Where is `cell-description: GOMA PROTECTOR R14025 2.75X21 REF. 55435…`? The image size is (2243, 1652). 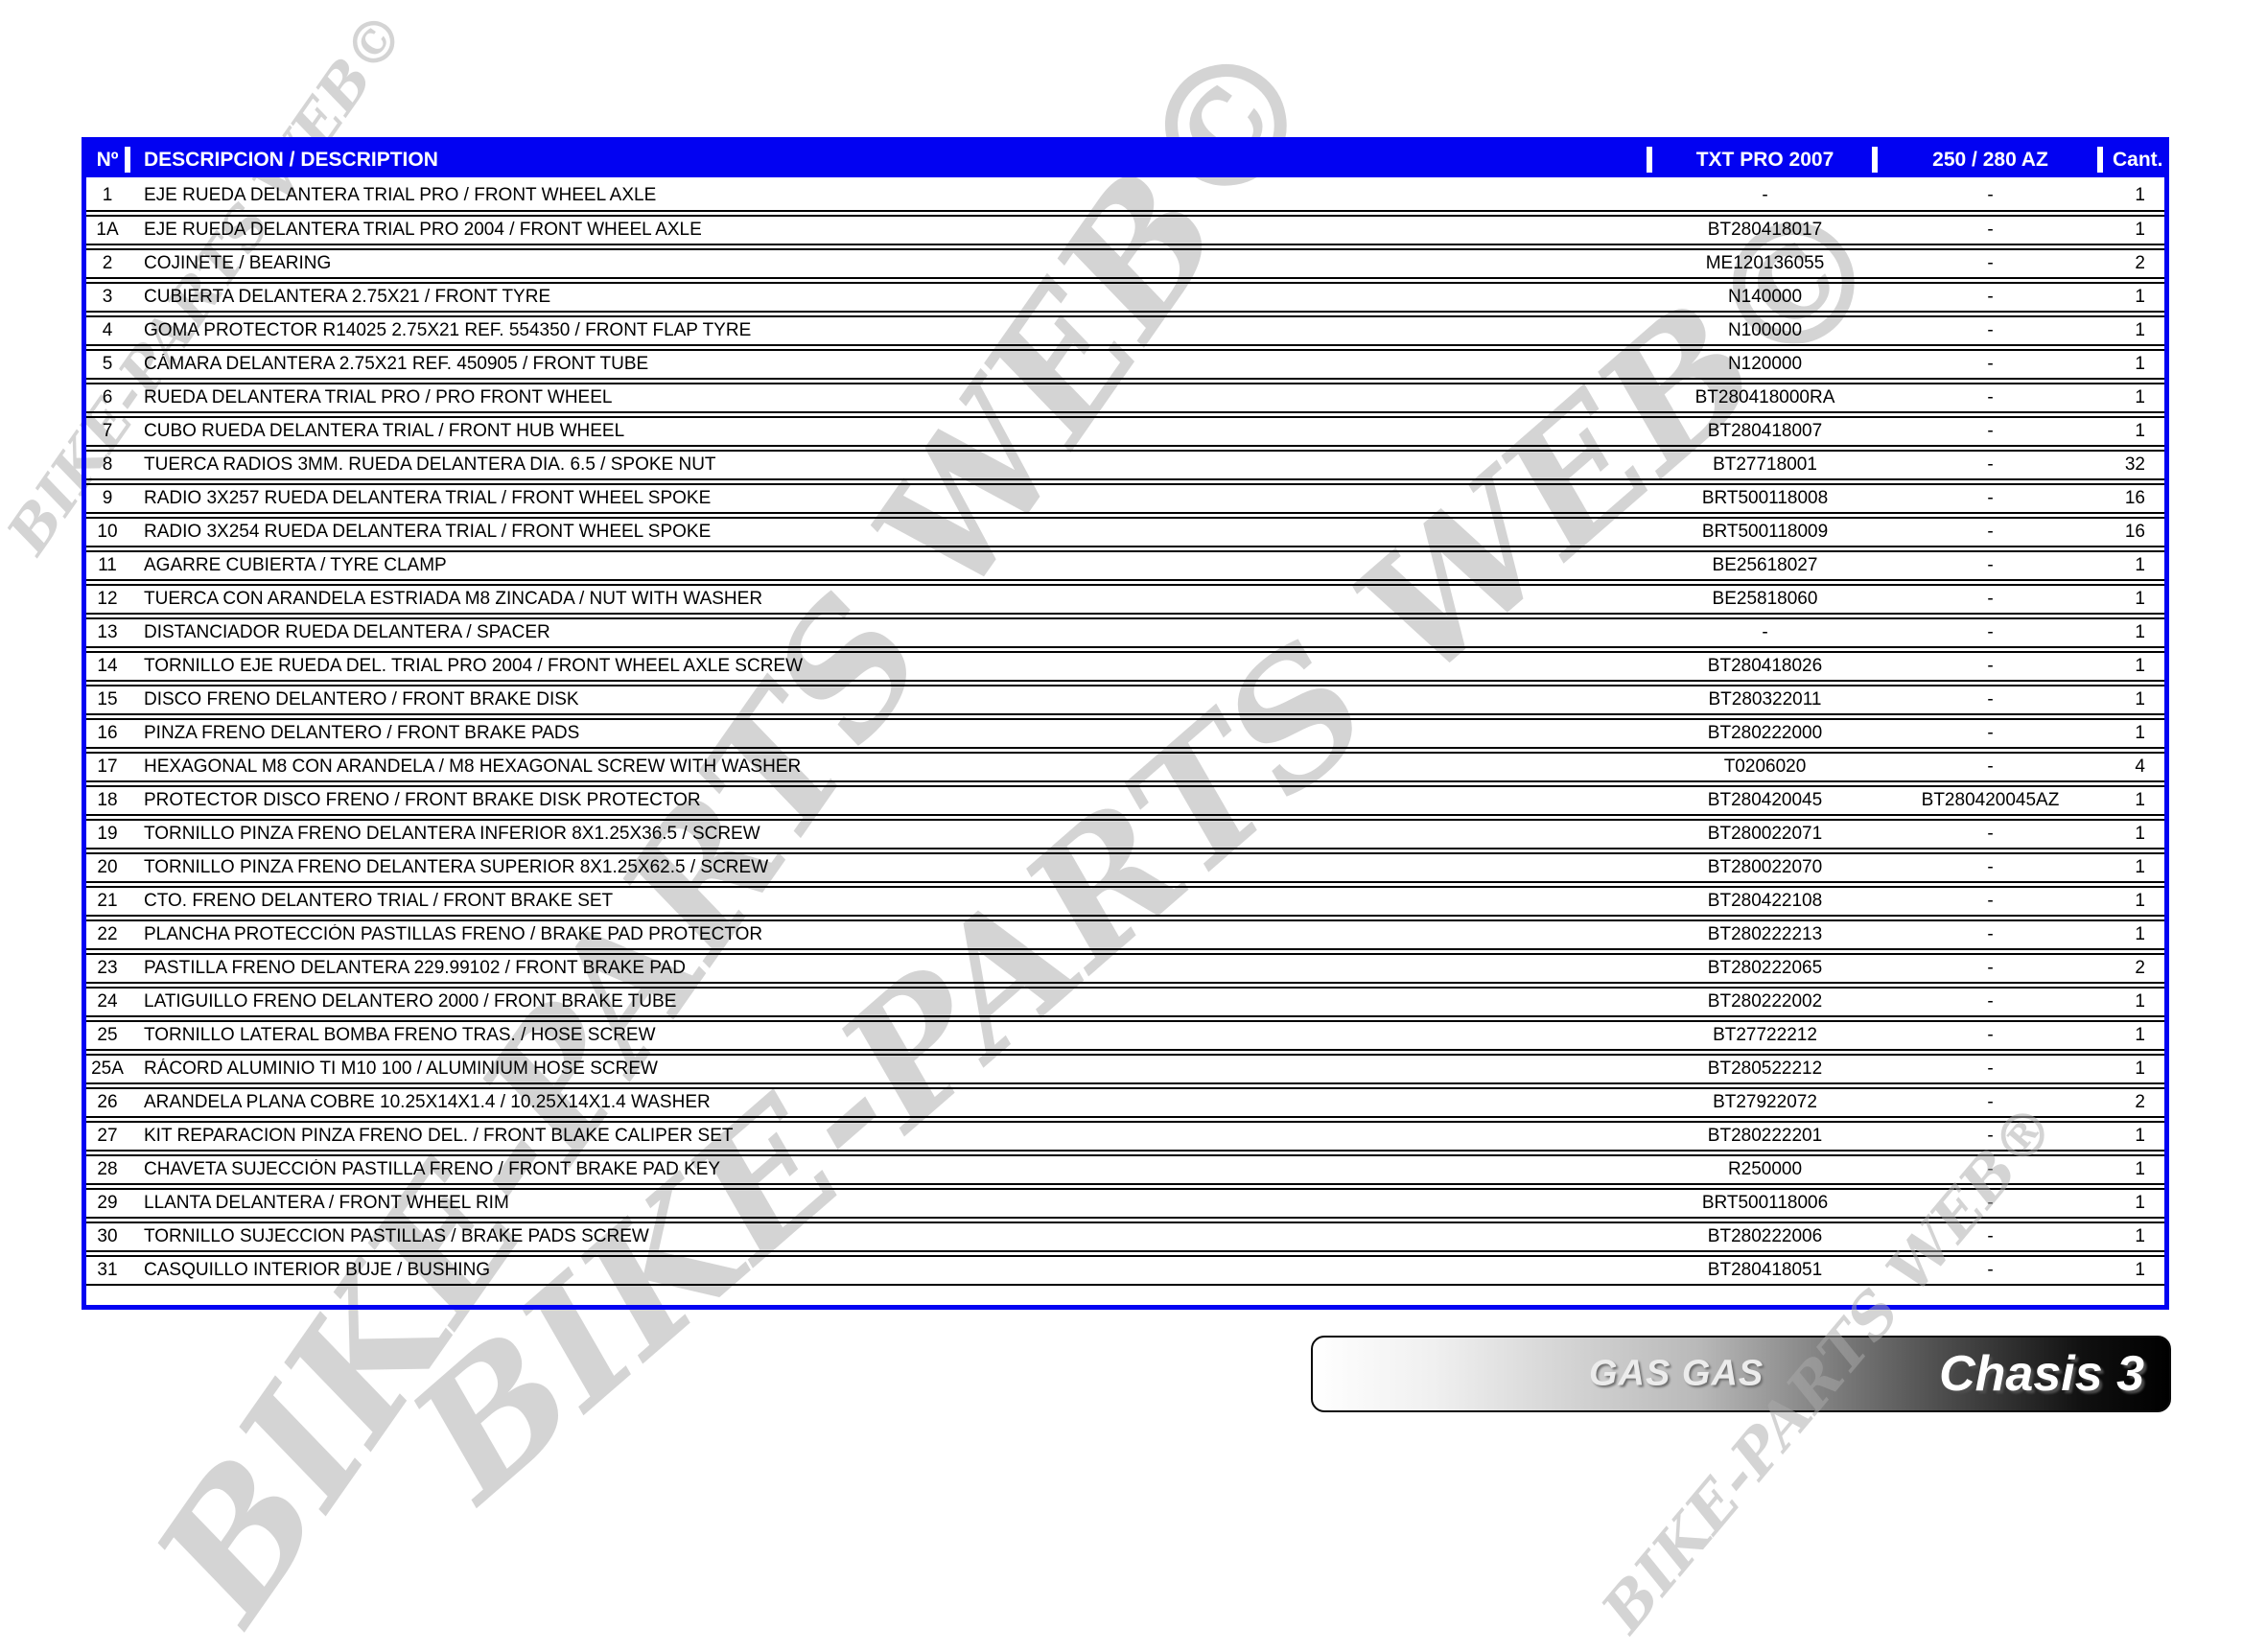 cell-description: GOMA PROTECTOR R14025 2.75X21 REF. 55435… is located at coordinates (448, 330).